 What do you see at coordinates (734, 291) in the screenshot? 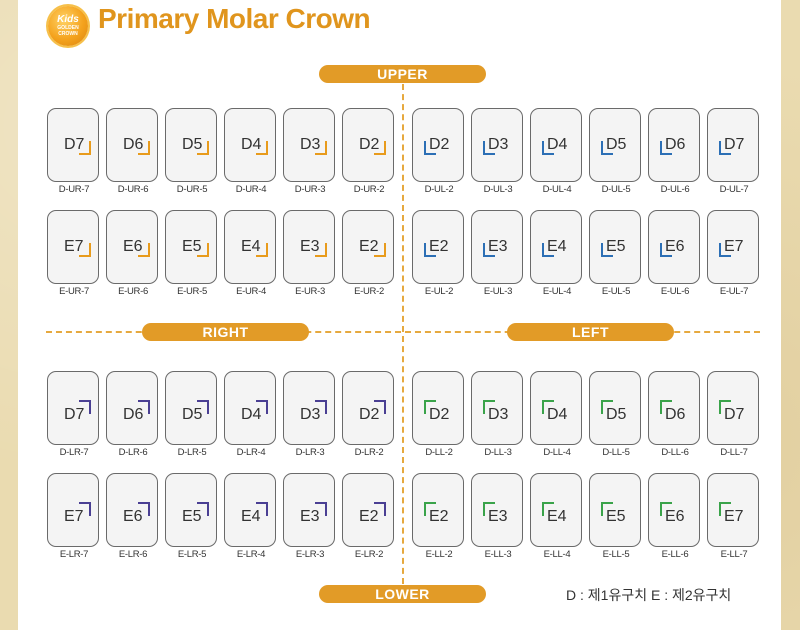
I see `tooth-code: E-UL-7` at bounding box center [734, 291].